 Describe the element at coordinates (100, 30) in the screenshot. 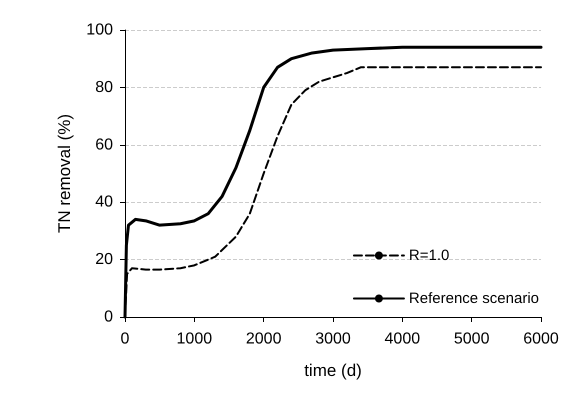

I see `y-tick-label: 100` at that location.